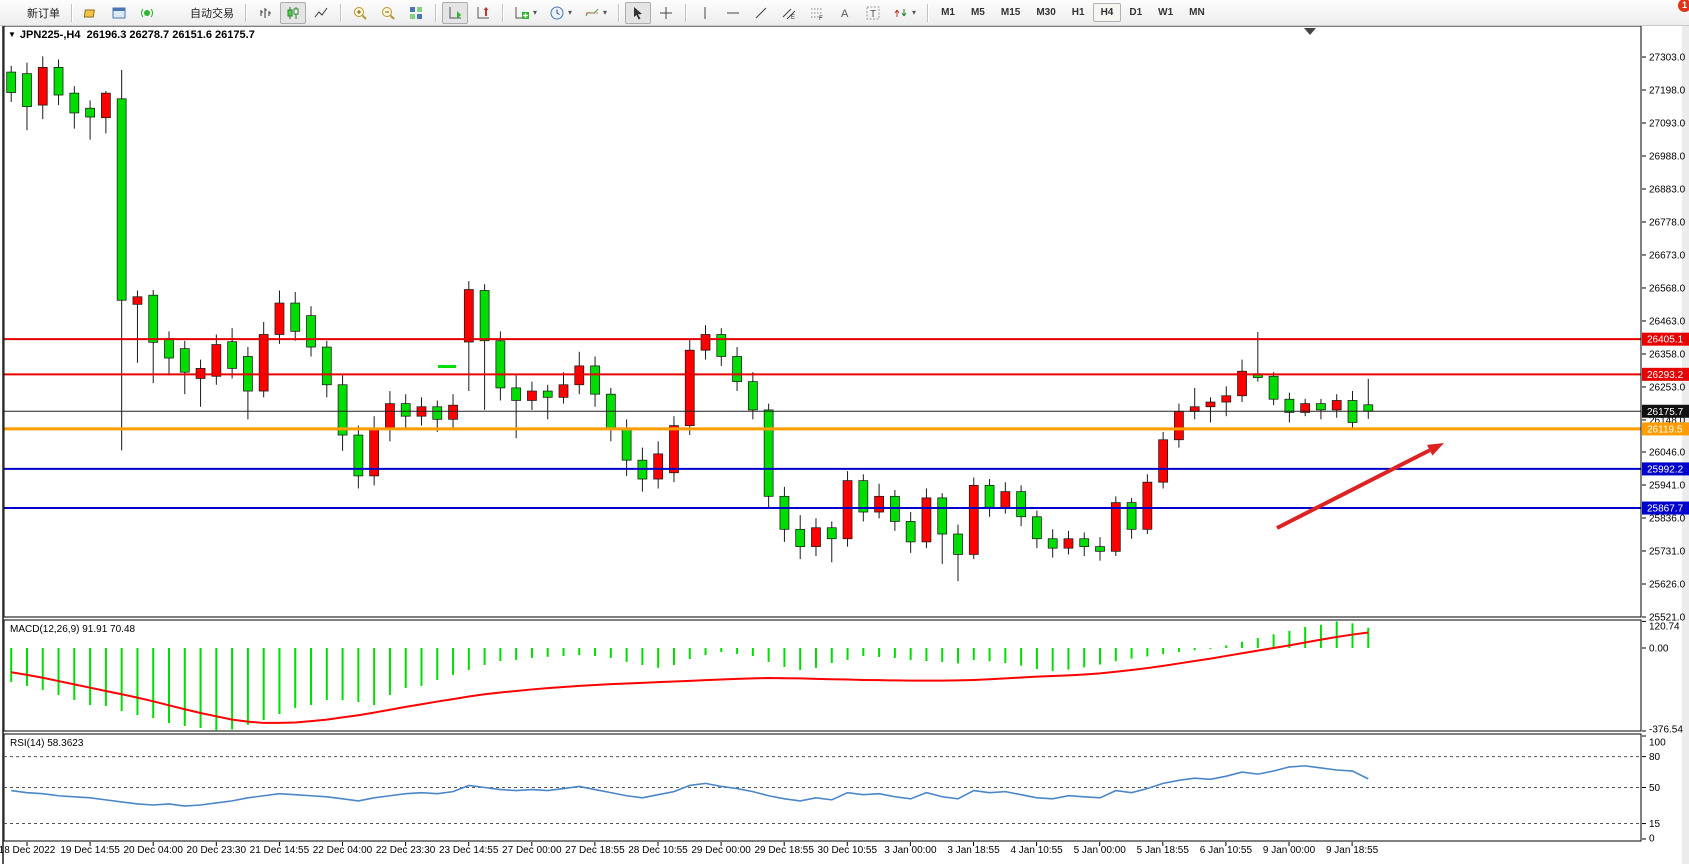 The width and height of the screenshot is (1689, 864). I want to click on macd-histogram, so click(690, 676).